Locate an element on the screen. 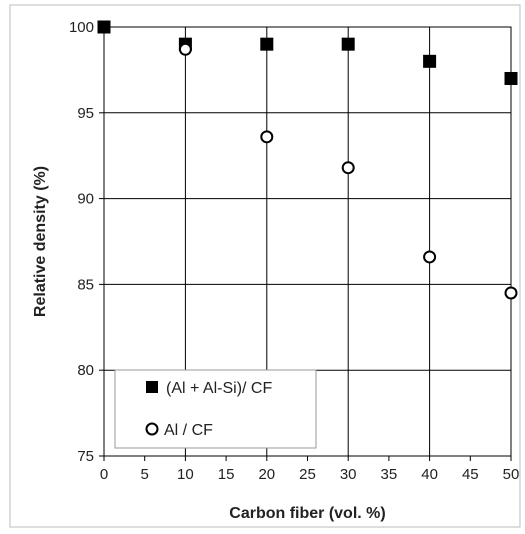 This screenshot has width=525, height=534. y-tick-label: 100 is located at coordinates (81, 27).